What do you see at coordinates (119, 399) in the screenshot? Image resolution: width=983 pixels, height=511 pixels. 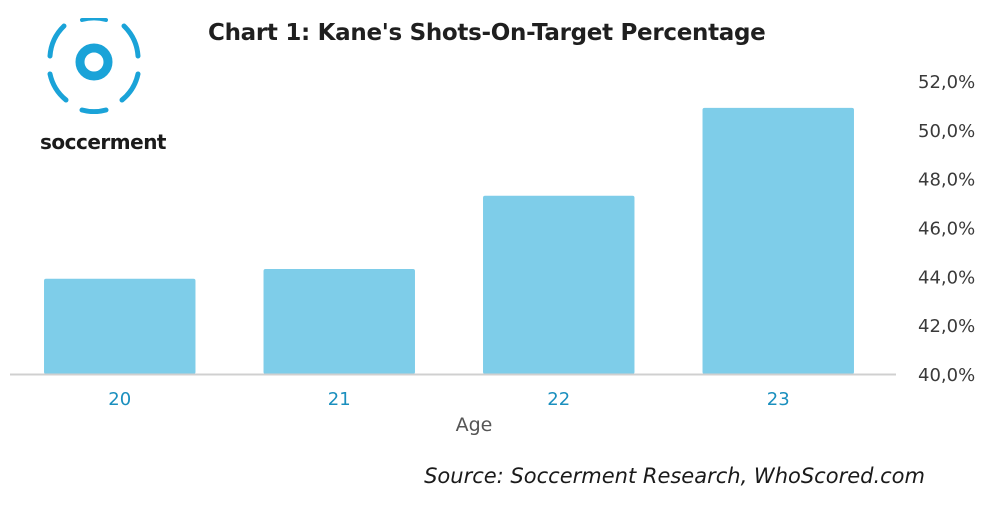 I see `x-tick-label: 20` at bounding box center [119, 399].